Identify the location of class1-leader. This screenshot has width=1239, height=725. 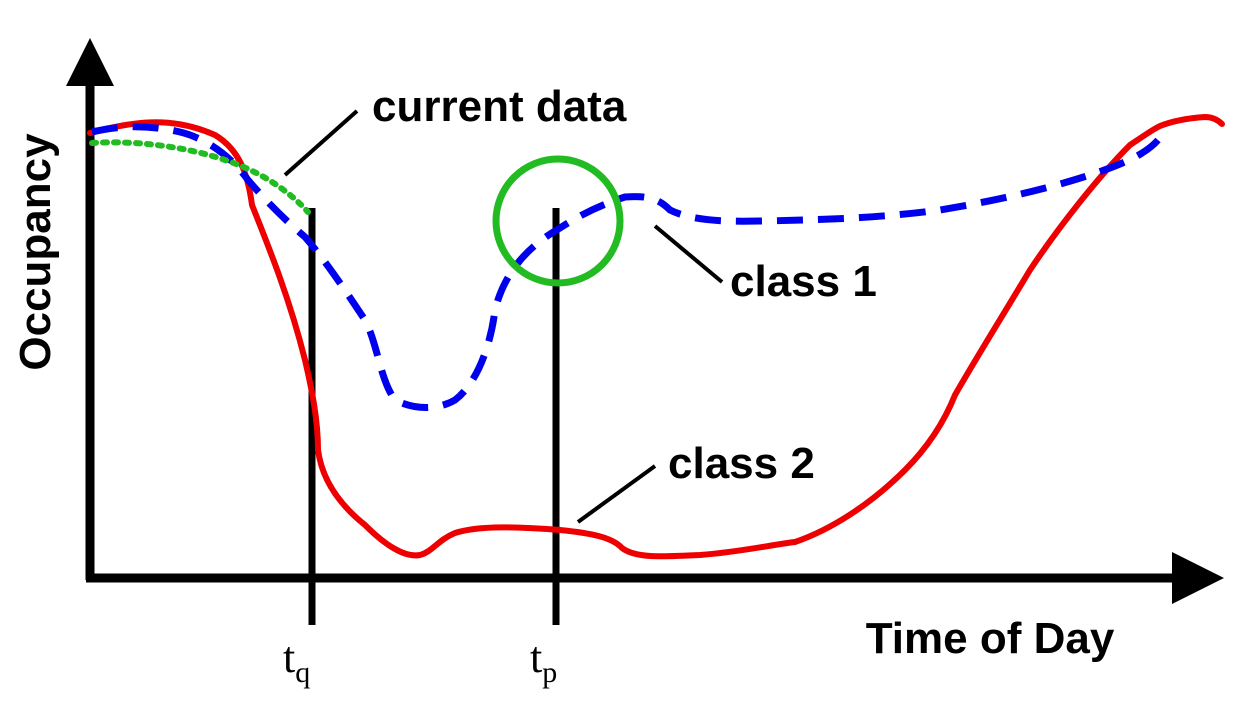
(688, 254).